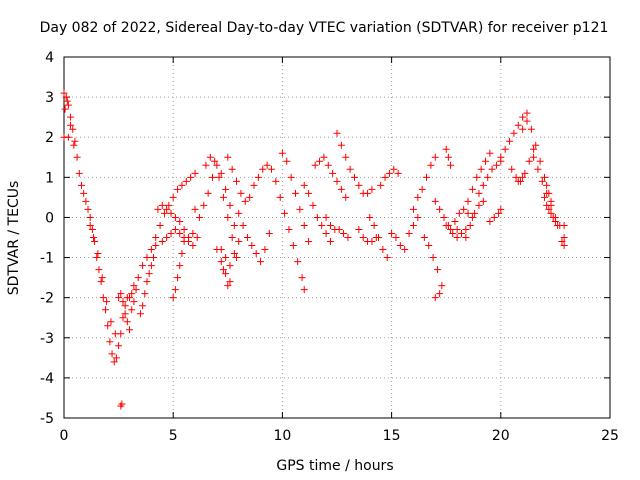  Describe the element at coordinates (47, 339) in the screenshot. I see `y-tick-label: -3` at that location.